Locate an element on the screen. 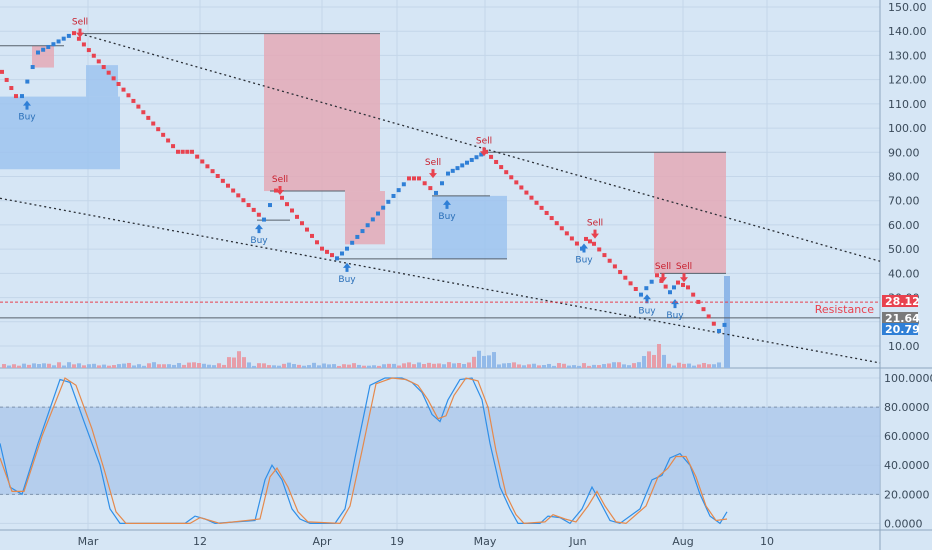  price-tag-box is located at coordinates (900, 318).